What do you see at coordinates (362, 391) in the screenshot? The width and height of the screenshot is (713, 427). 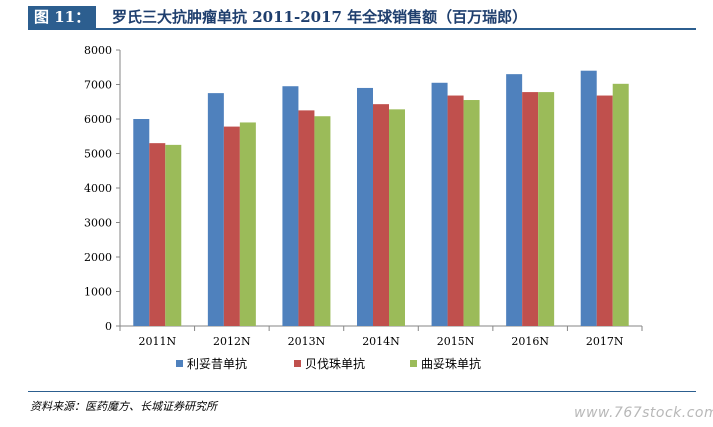 I see `footer-rule` at bounding box center [362, 391].